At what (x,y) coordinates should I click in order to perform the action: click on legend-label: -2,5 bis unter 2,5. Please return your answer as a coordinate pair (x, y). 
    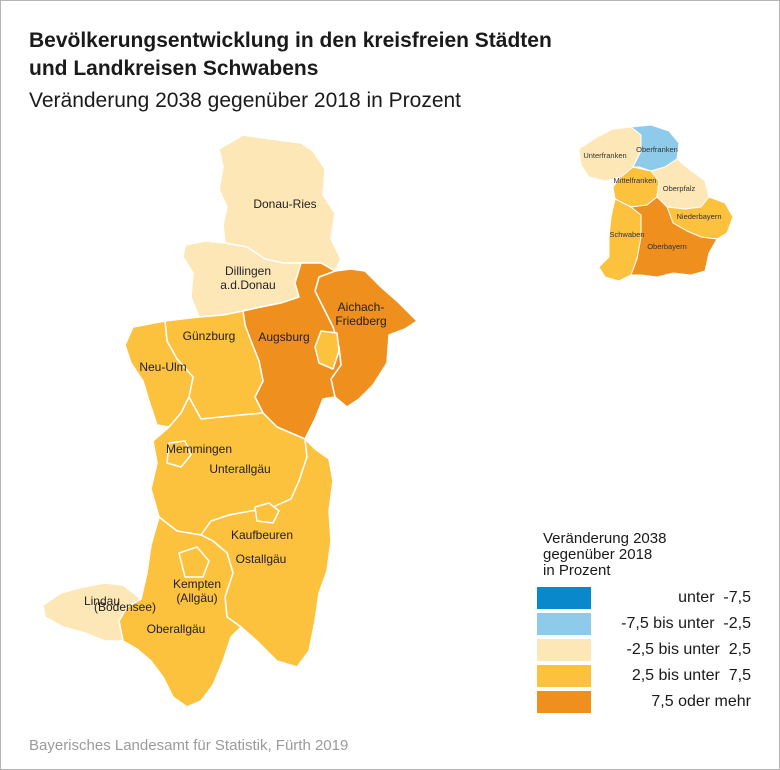
    Looking at the image, I should click on (688, 649).